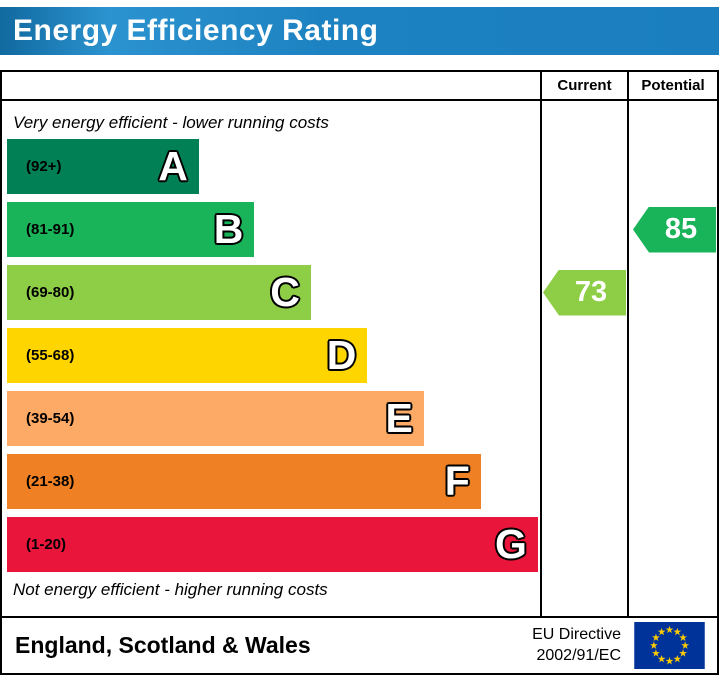  What do you see at coordinates (584, 292) in the screenshot?
I see `current-rating-arrow: 73` at bounding box center [584, 292].